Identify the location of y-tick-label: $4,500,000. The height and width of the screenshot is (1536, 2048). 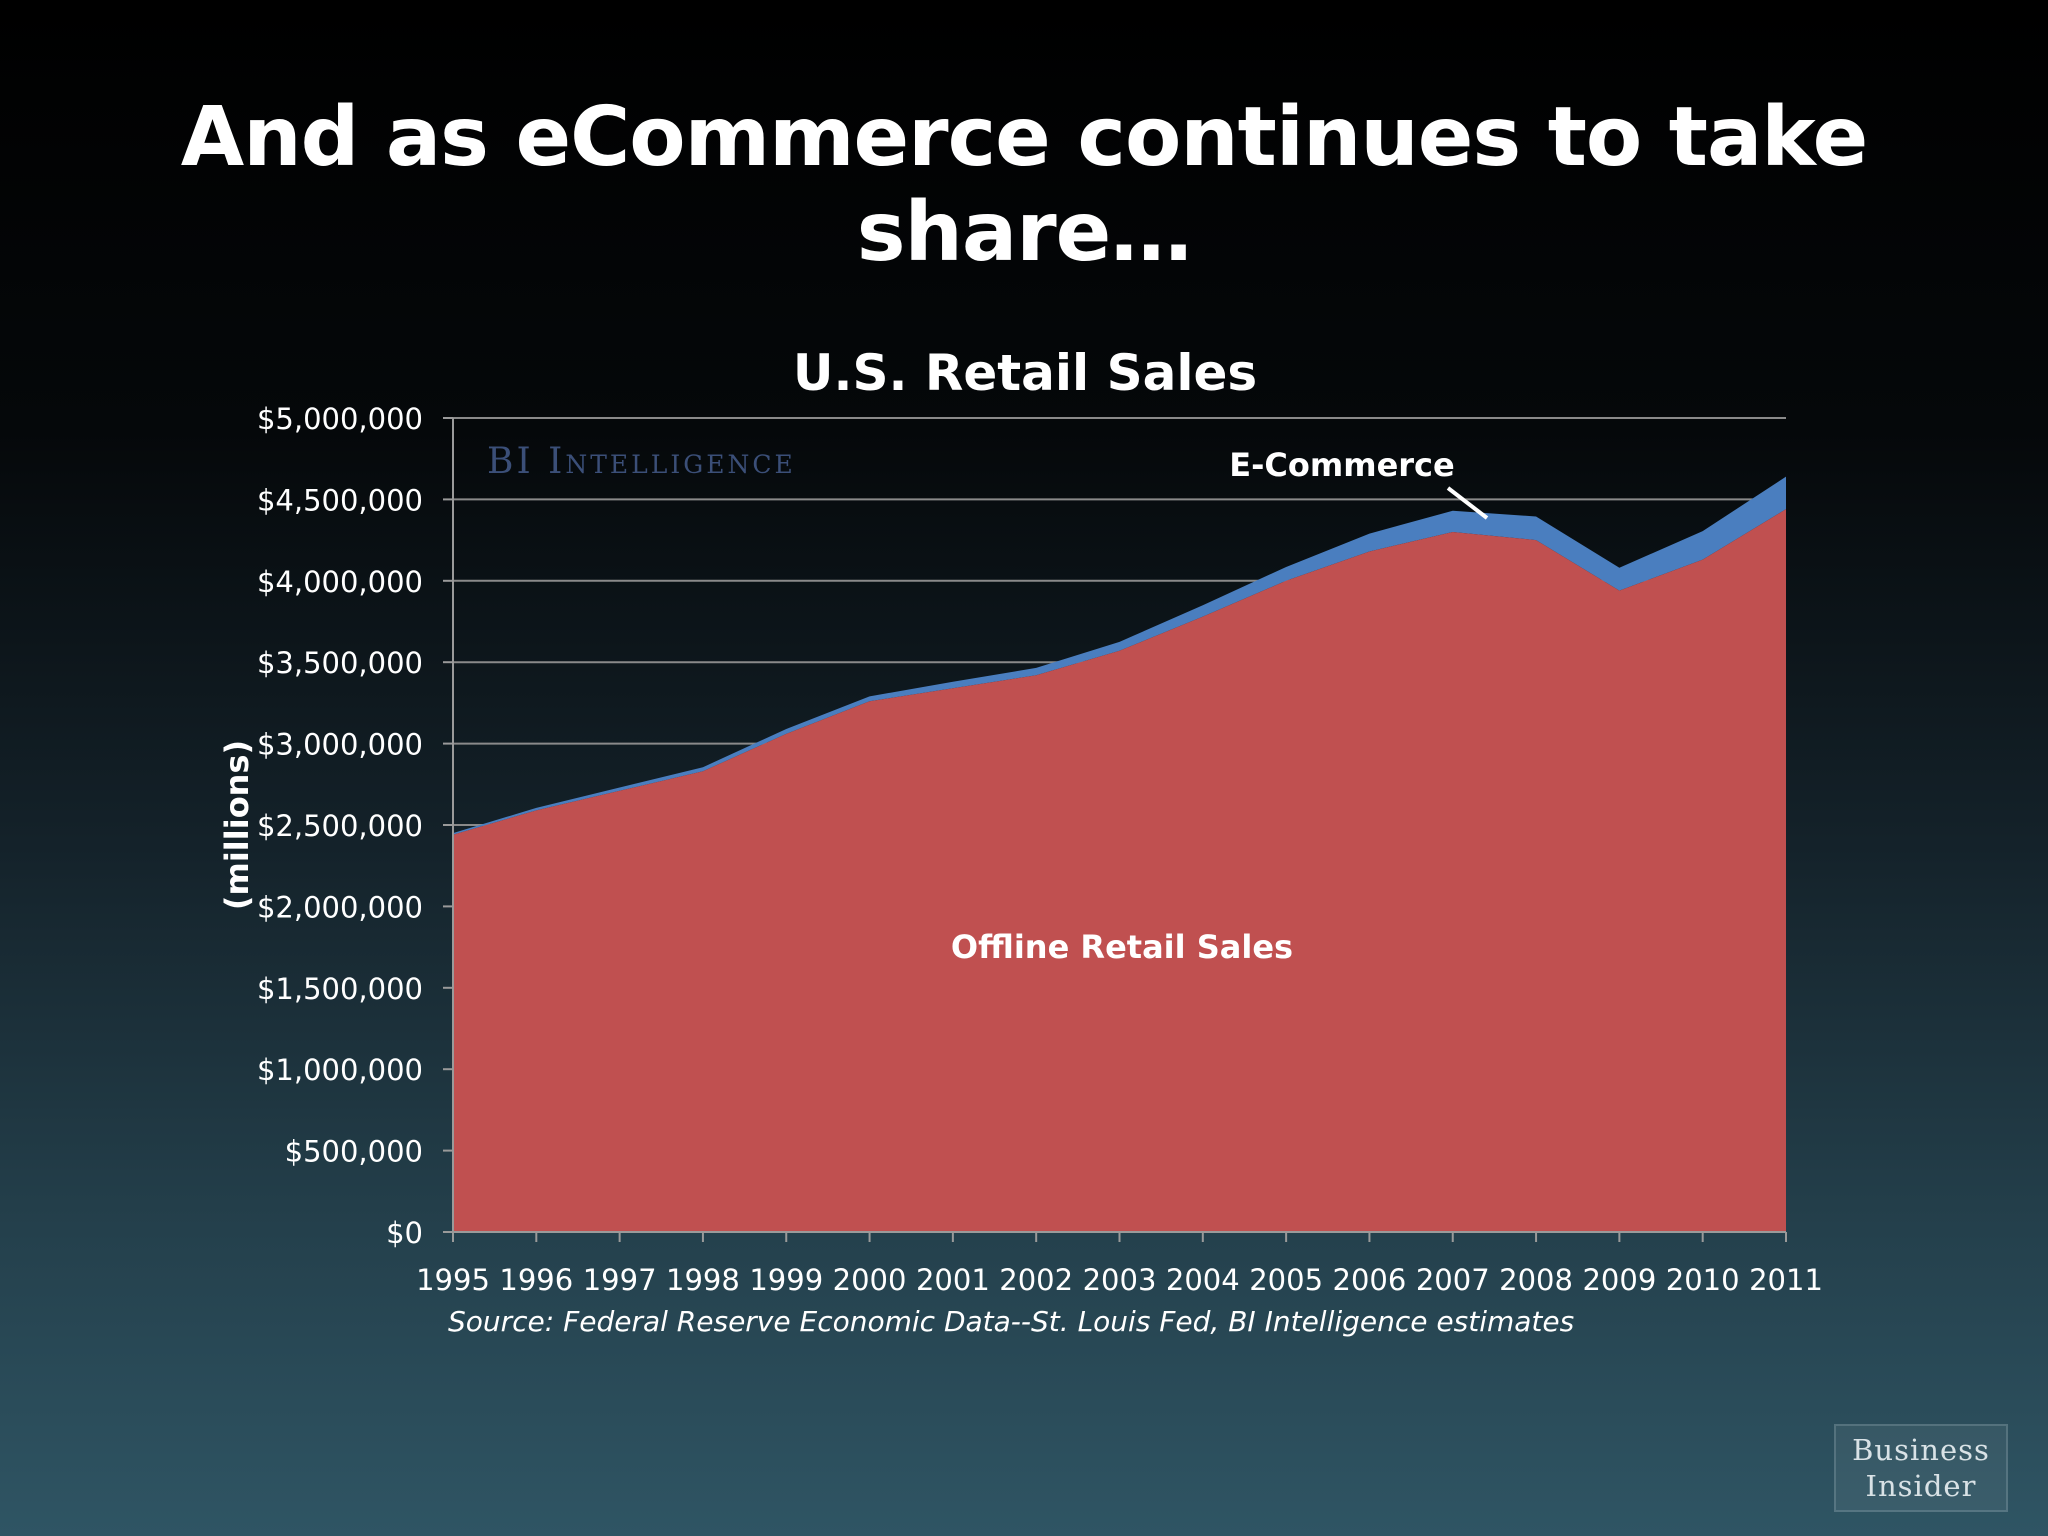
(340, 500).